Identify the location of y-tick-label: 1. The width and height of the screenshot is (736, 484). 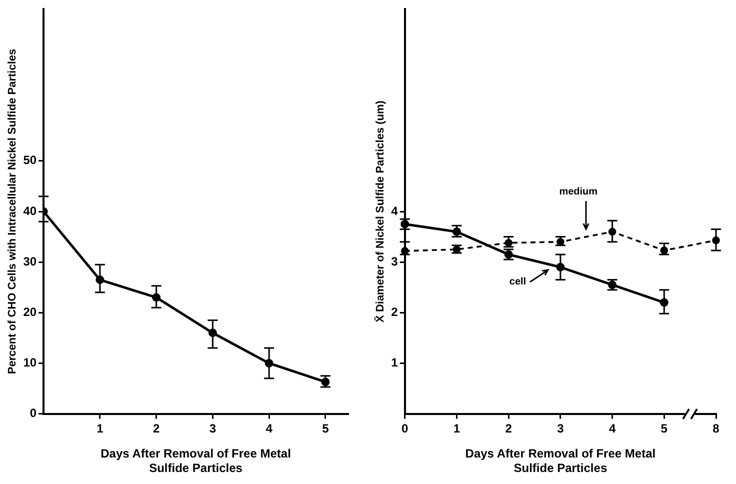
(394, 363).